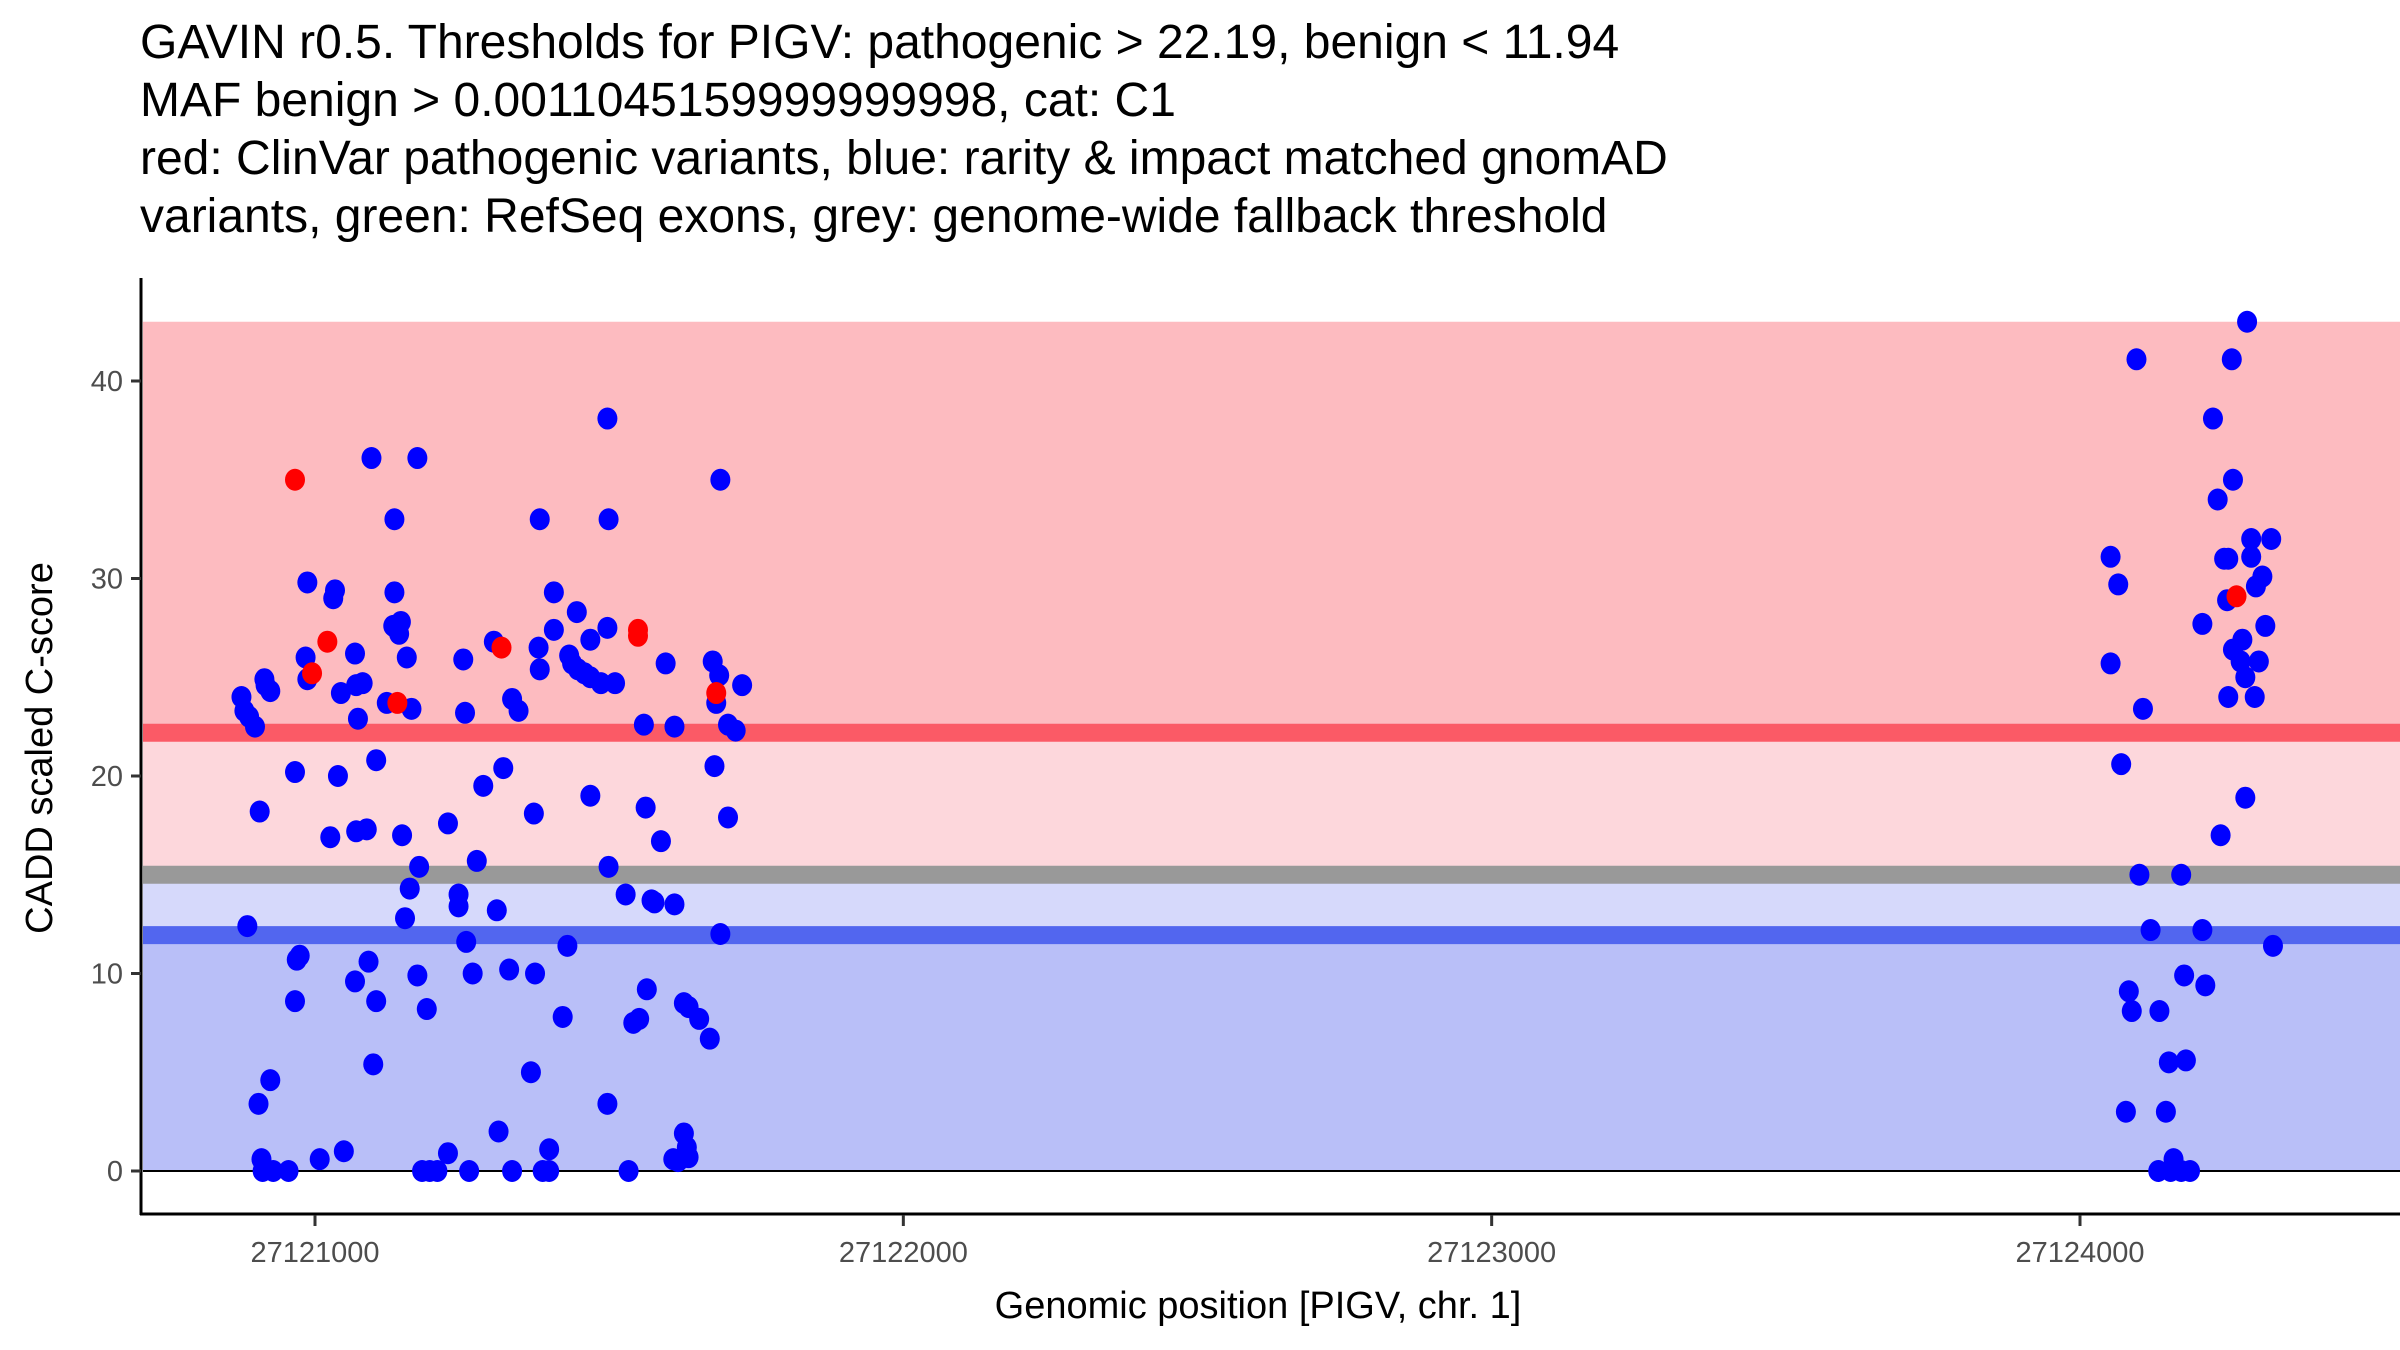  Describe the element at coordinates (107, 975) in the screenshot. I see `y-tick-label: 10` at that location.